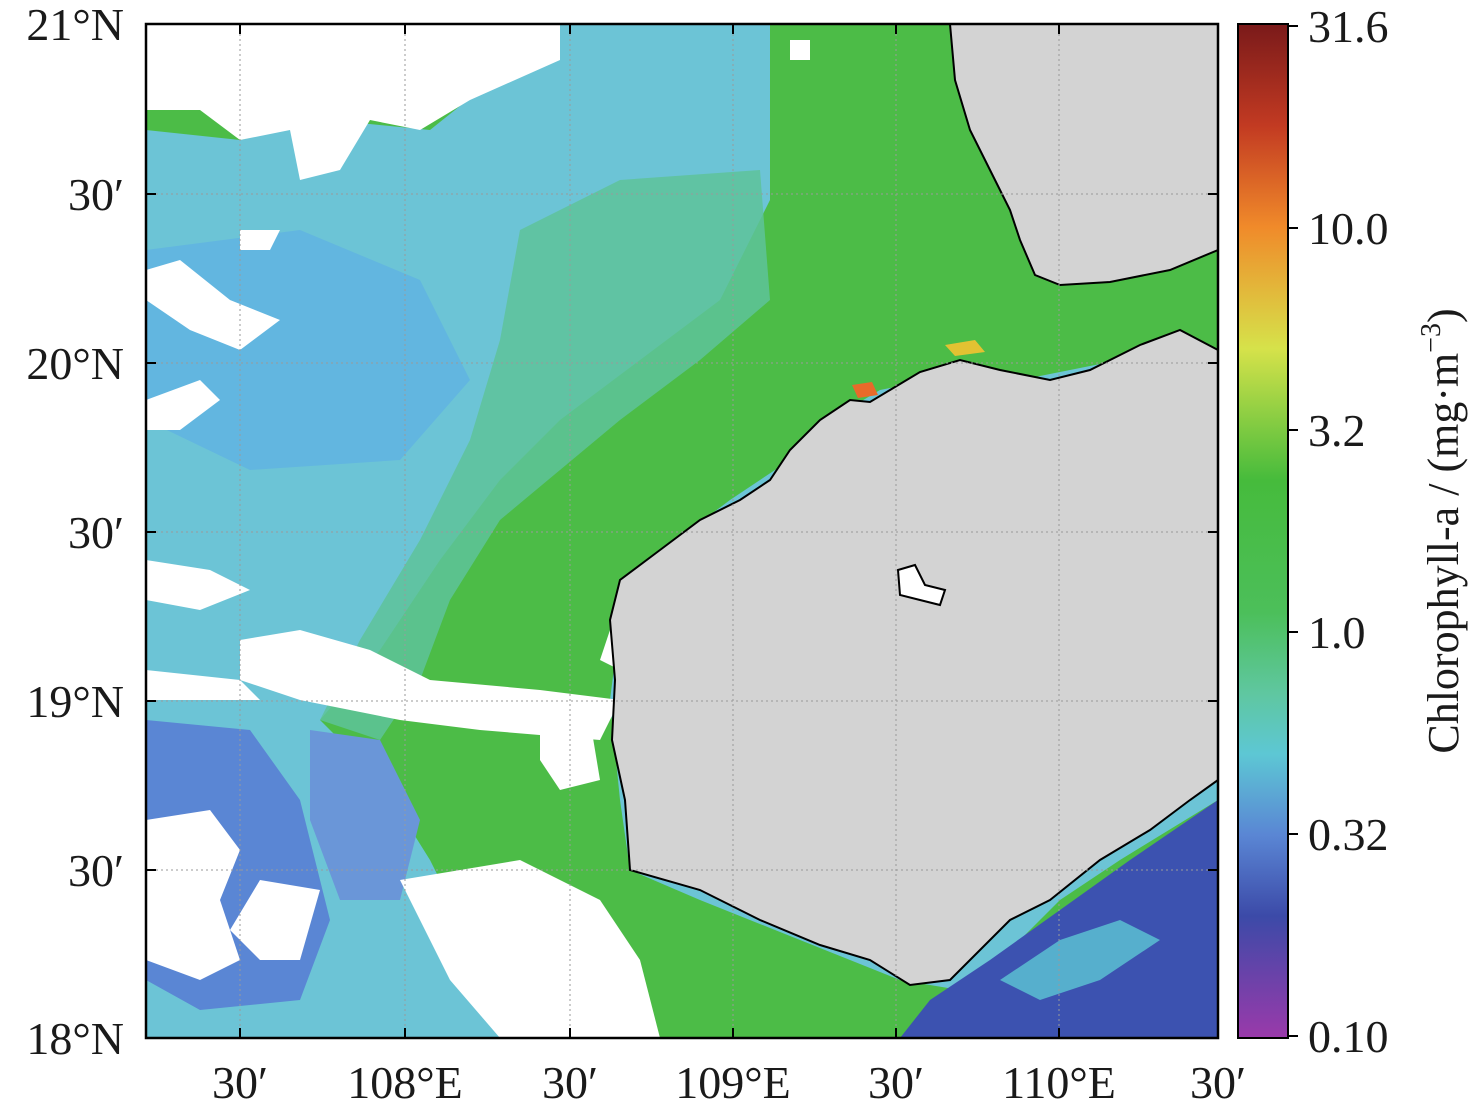 Image resolution: width=1476 pixels, height=1119 pixels. I want to click on lat-label-18n: 18°N, so click(75, 1038).